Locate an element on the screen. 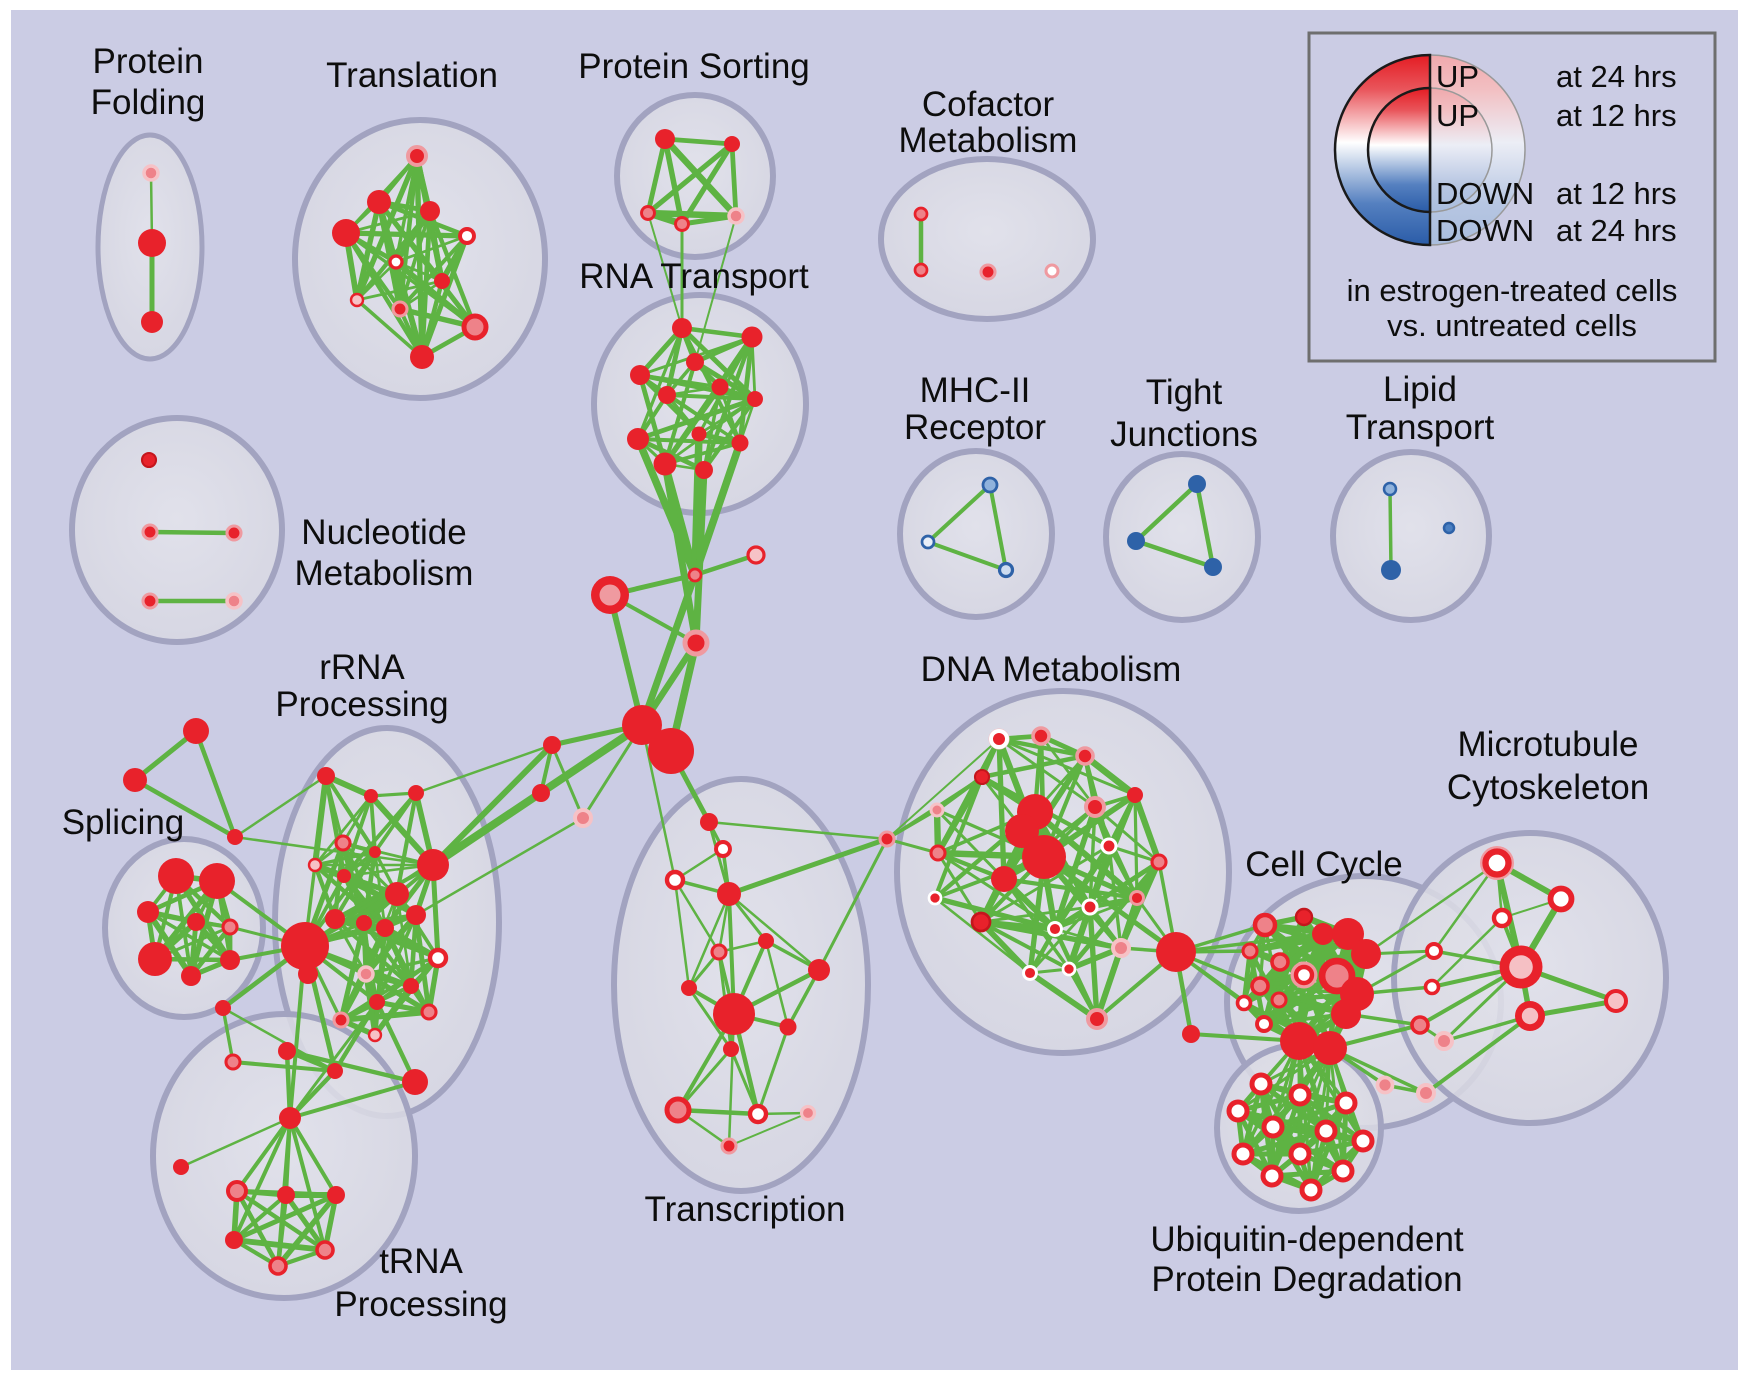 The width and height of the screenshot is (1750, 1376). svg-text: Lipid is located at coordinates (1420, 389).